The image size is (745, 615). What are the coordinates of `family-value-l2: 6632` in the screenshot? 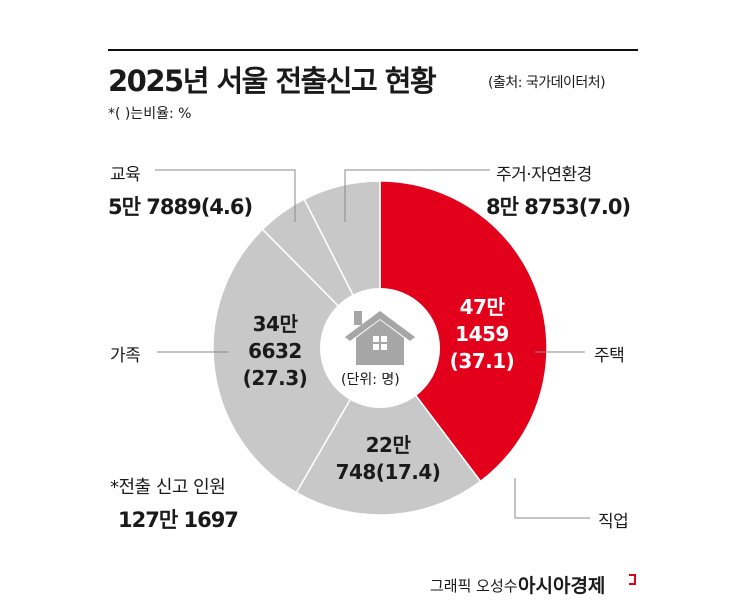 It's located at (275, 351).